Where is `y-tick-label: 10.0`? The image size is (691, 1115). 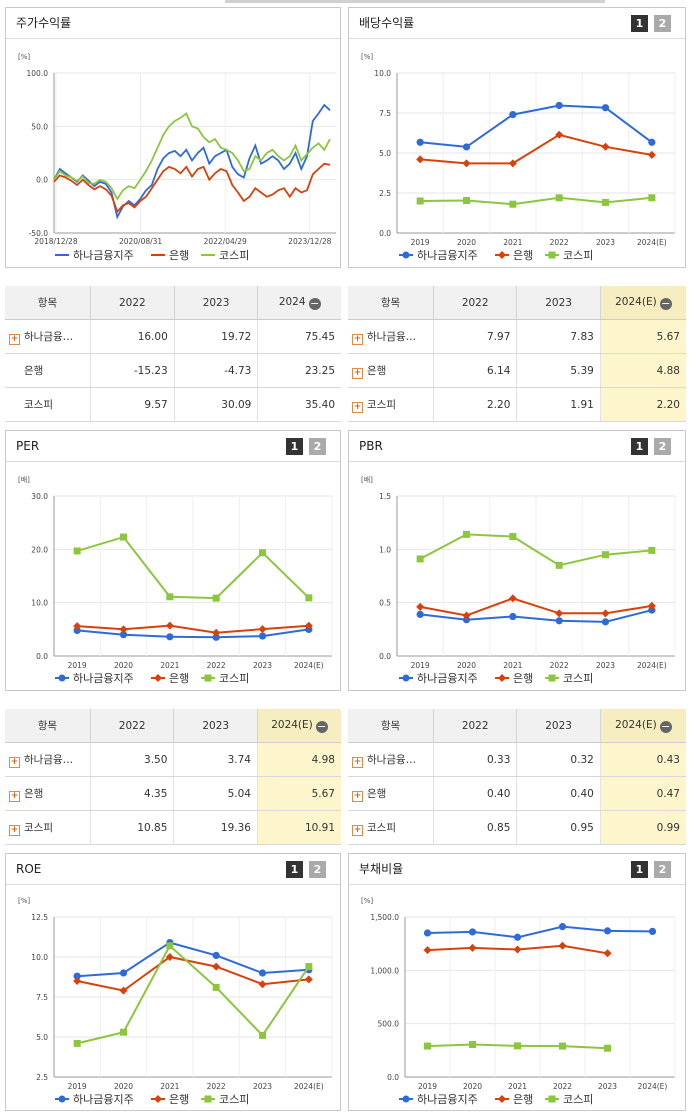
y-tick-label: 10.0 is located at coordinates (39, 603).